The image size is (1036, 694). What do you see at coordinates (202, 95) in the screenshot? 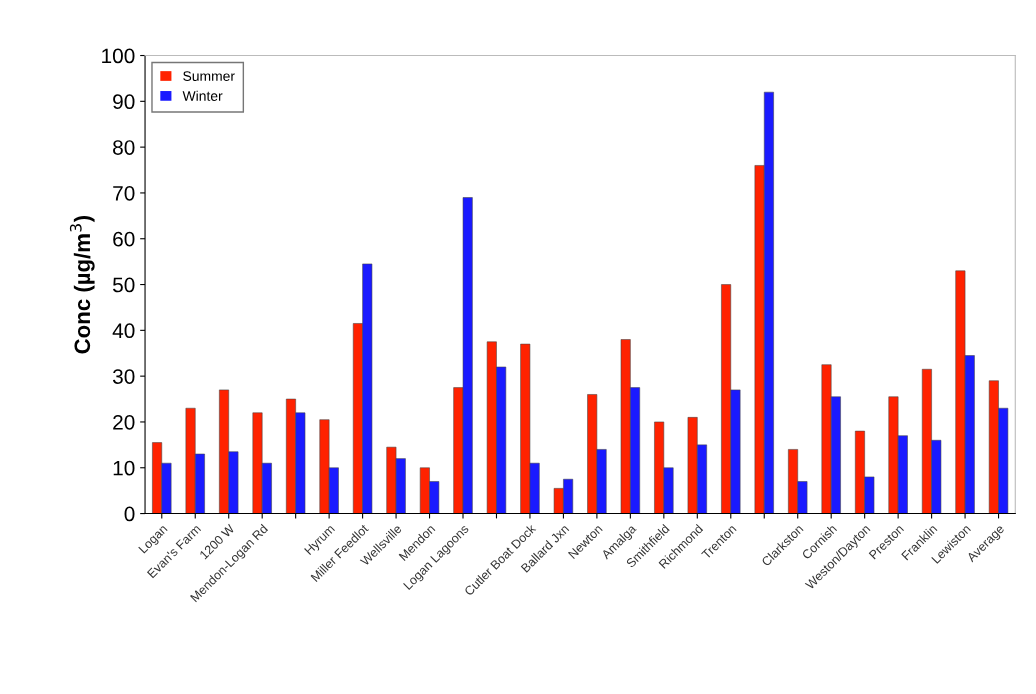
I see `legend-label: Winter` at bounding box center [202, 95].